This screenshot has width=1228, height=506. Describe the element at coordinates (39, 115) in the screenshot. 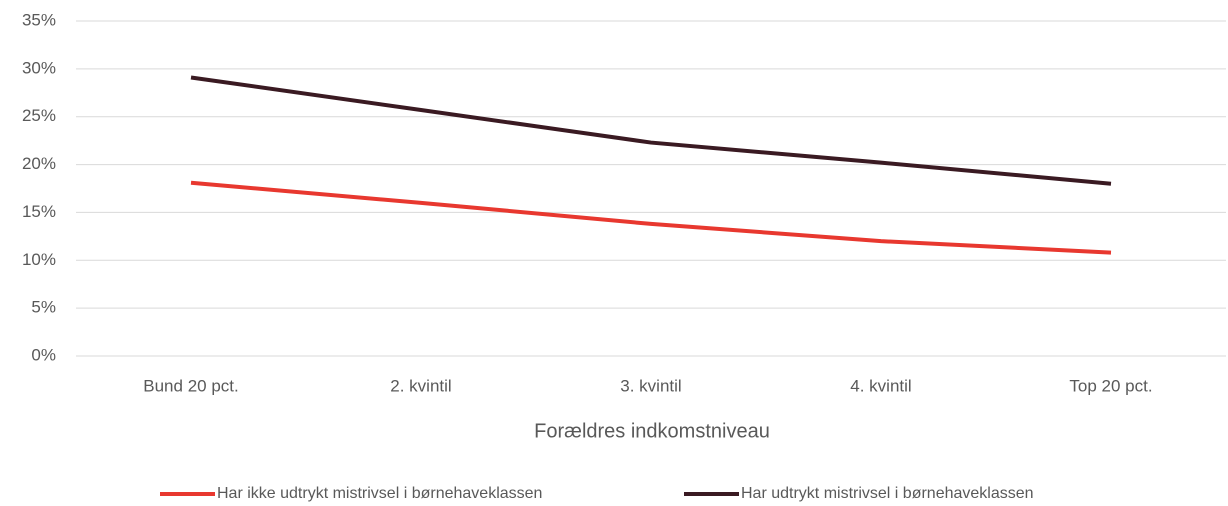

I see `y-tick-label: 25%` at that location.